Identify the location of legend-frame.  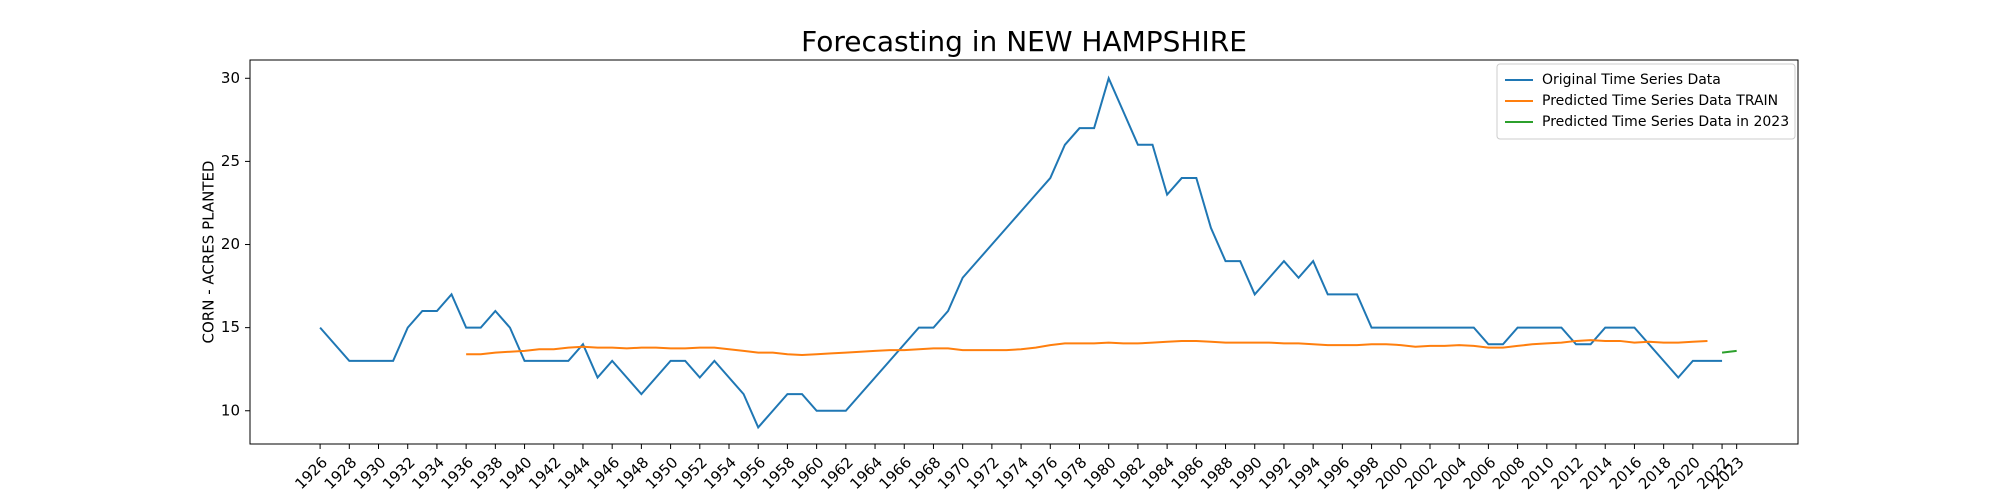
(1646, 101).